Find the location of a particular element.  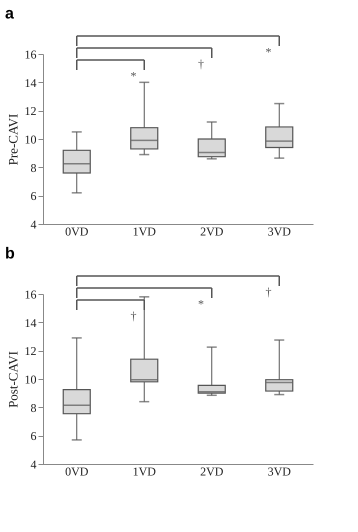

y-axis-title: Pre-CAVI is located at coordinates (13, 140).